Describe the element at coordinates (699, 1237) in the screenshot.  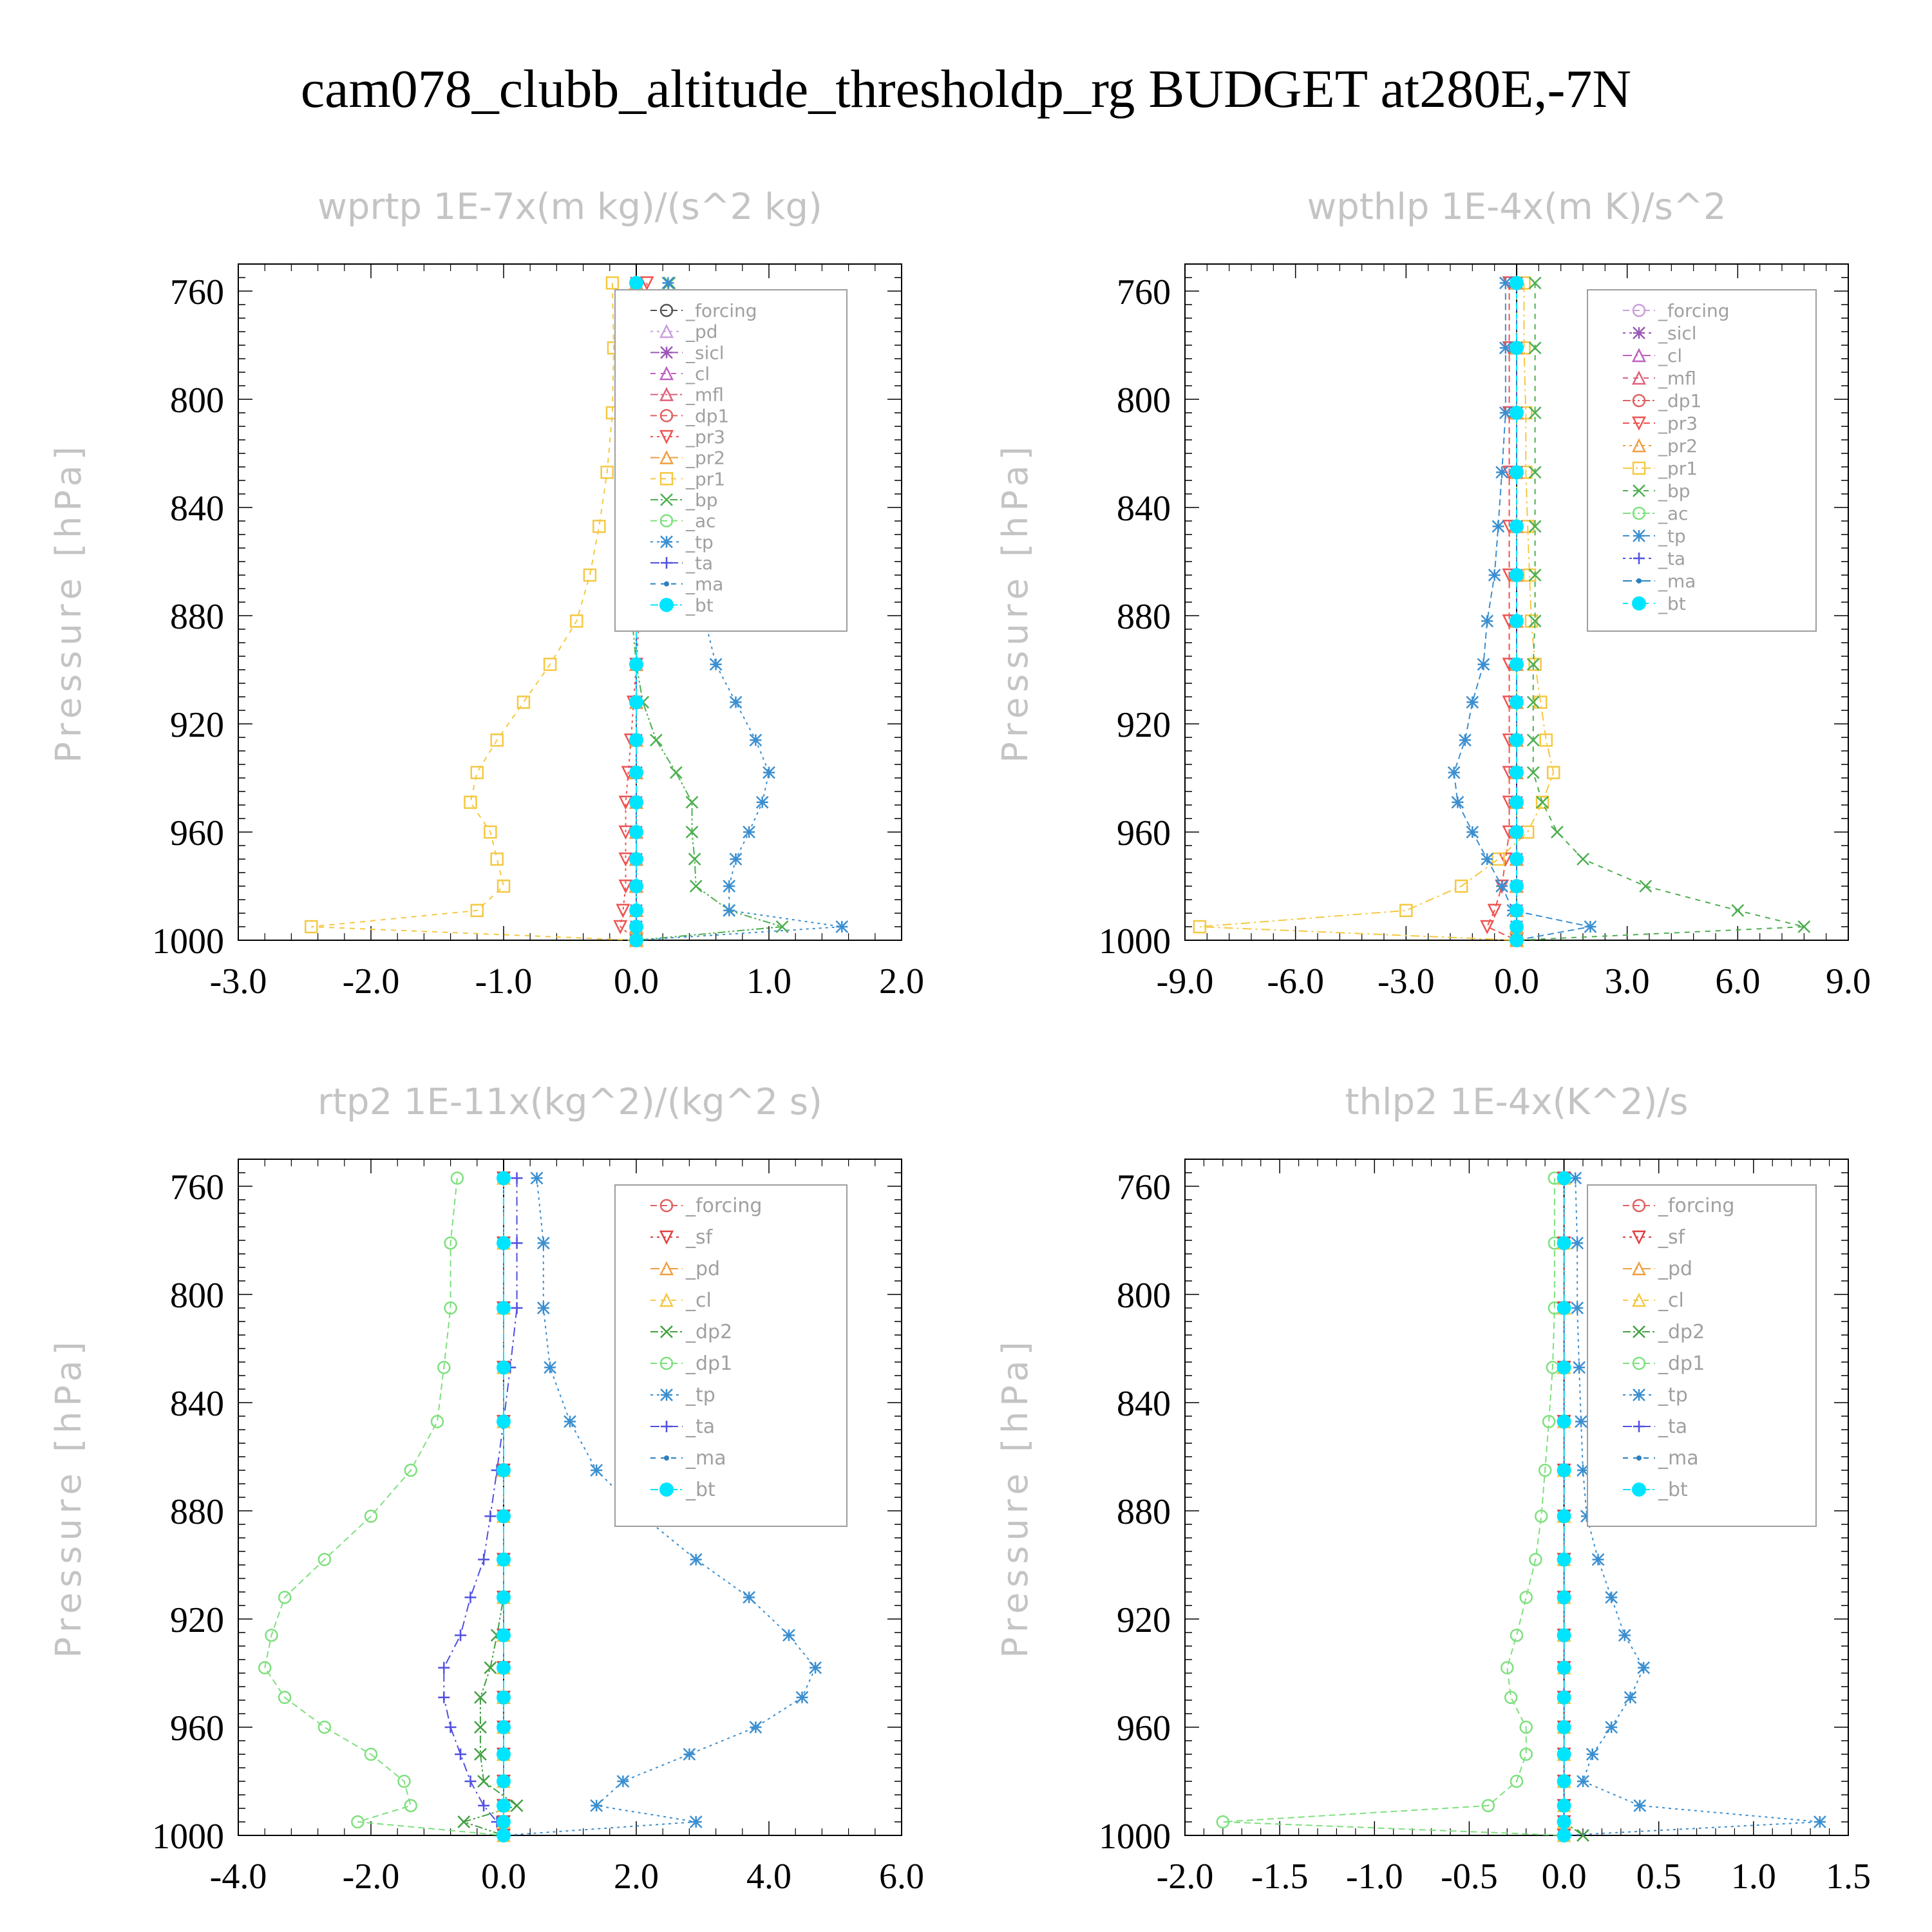
I see `legend-entry: _sf` at that location.